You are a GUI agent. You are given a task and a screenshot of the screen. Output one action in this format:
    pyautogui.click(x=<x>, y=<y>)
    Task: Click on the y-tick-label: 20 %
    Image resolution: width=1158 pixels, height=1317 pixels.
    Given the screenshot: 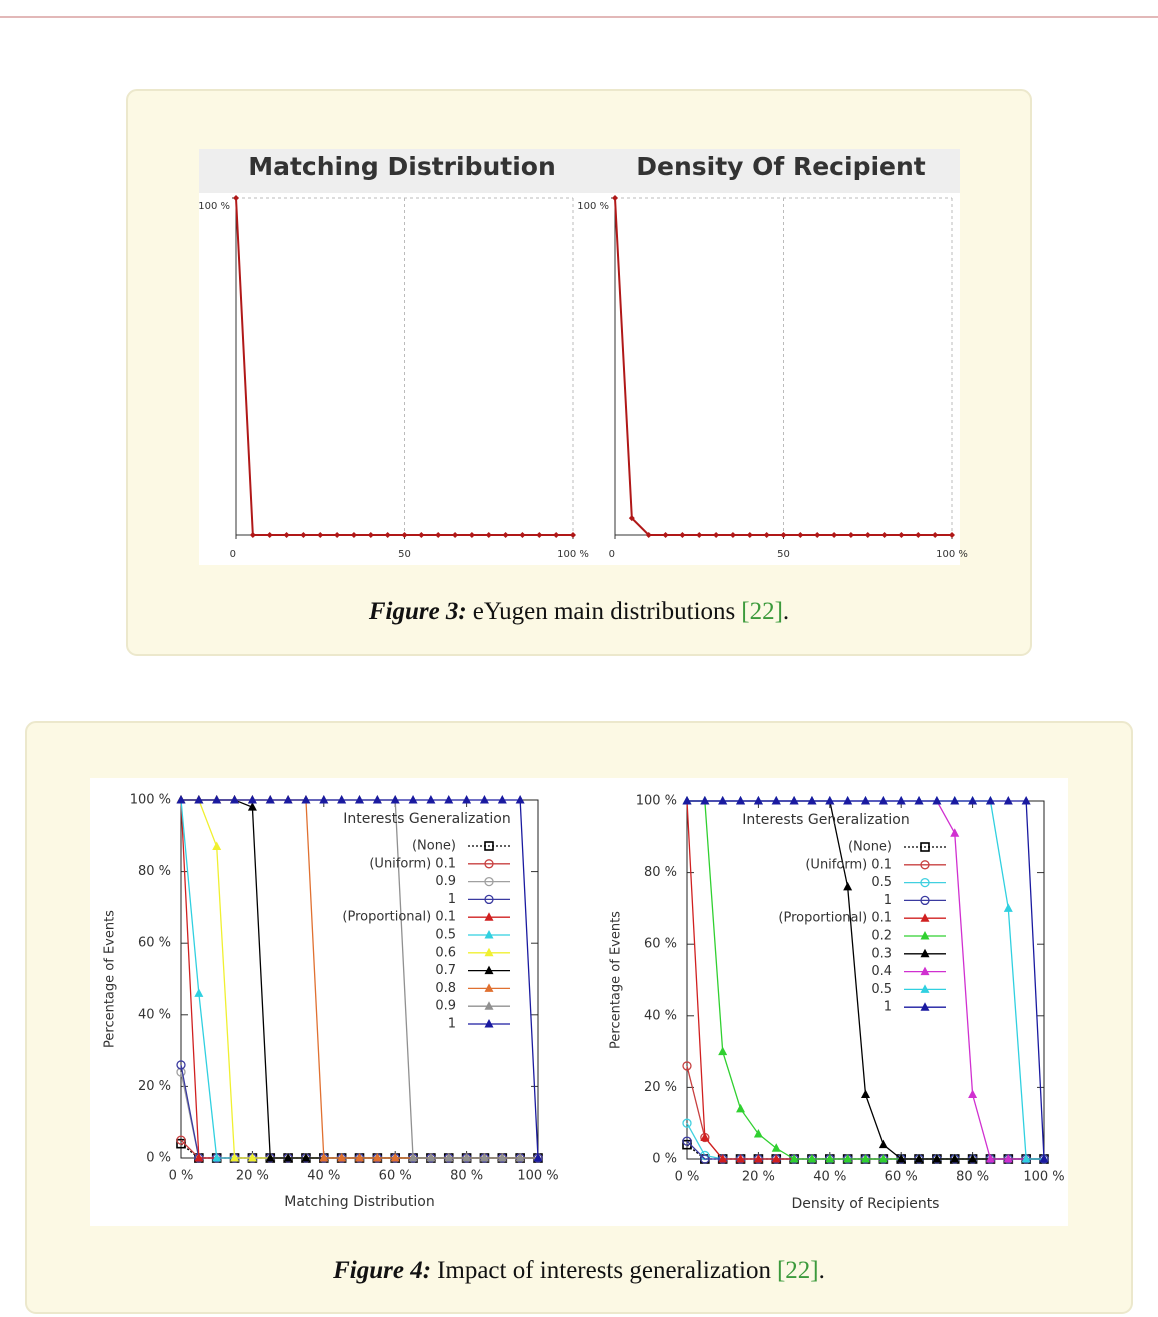 What is the action you would take?
    pyautogui.click(x=660, y=1087)
    